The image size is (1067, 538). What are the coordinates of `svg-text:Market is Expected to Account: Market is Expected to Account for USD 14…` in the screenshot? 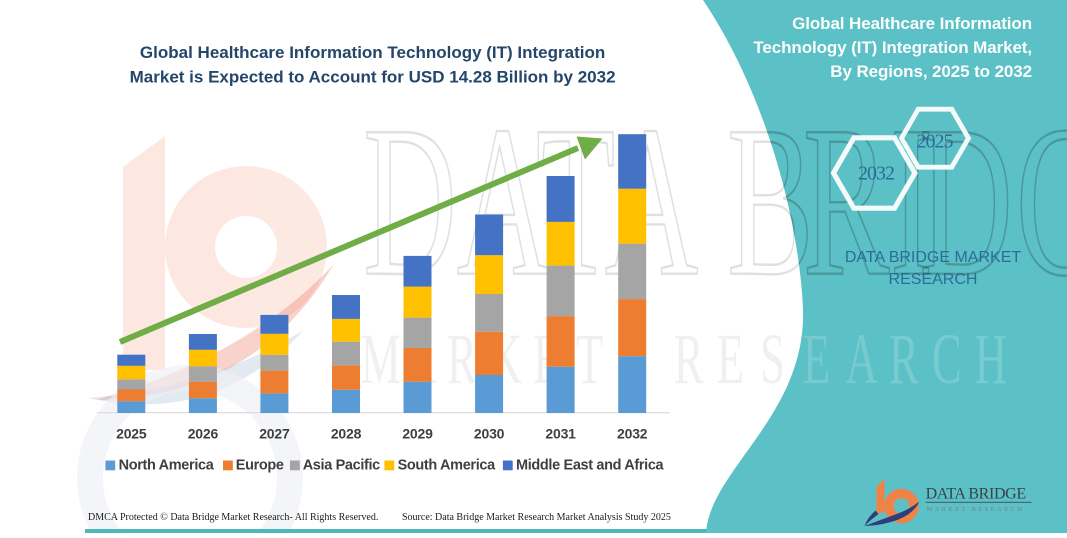 It's located at (373, 77).